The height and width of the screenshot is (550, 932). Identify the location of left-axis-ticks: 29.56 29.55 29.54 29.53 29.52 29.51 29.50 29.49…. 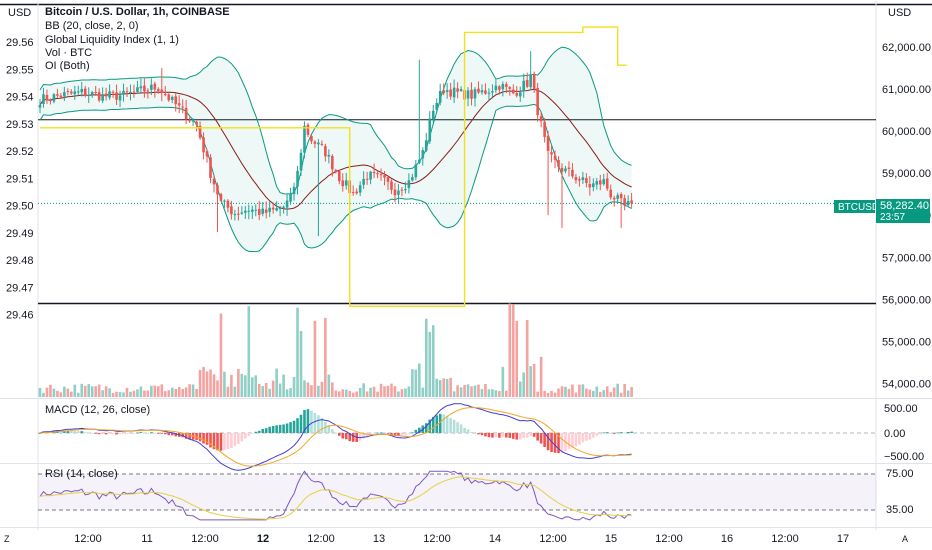
(20, 179).